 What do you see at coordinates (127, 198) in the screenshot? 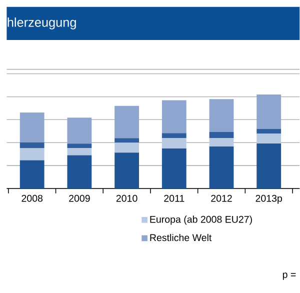
I see `x-tick-label: 2010` at bounding box center [127, 198].